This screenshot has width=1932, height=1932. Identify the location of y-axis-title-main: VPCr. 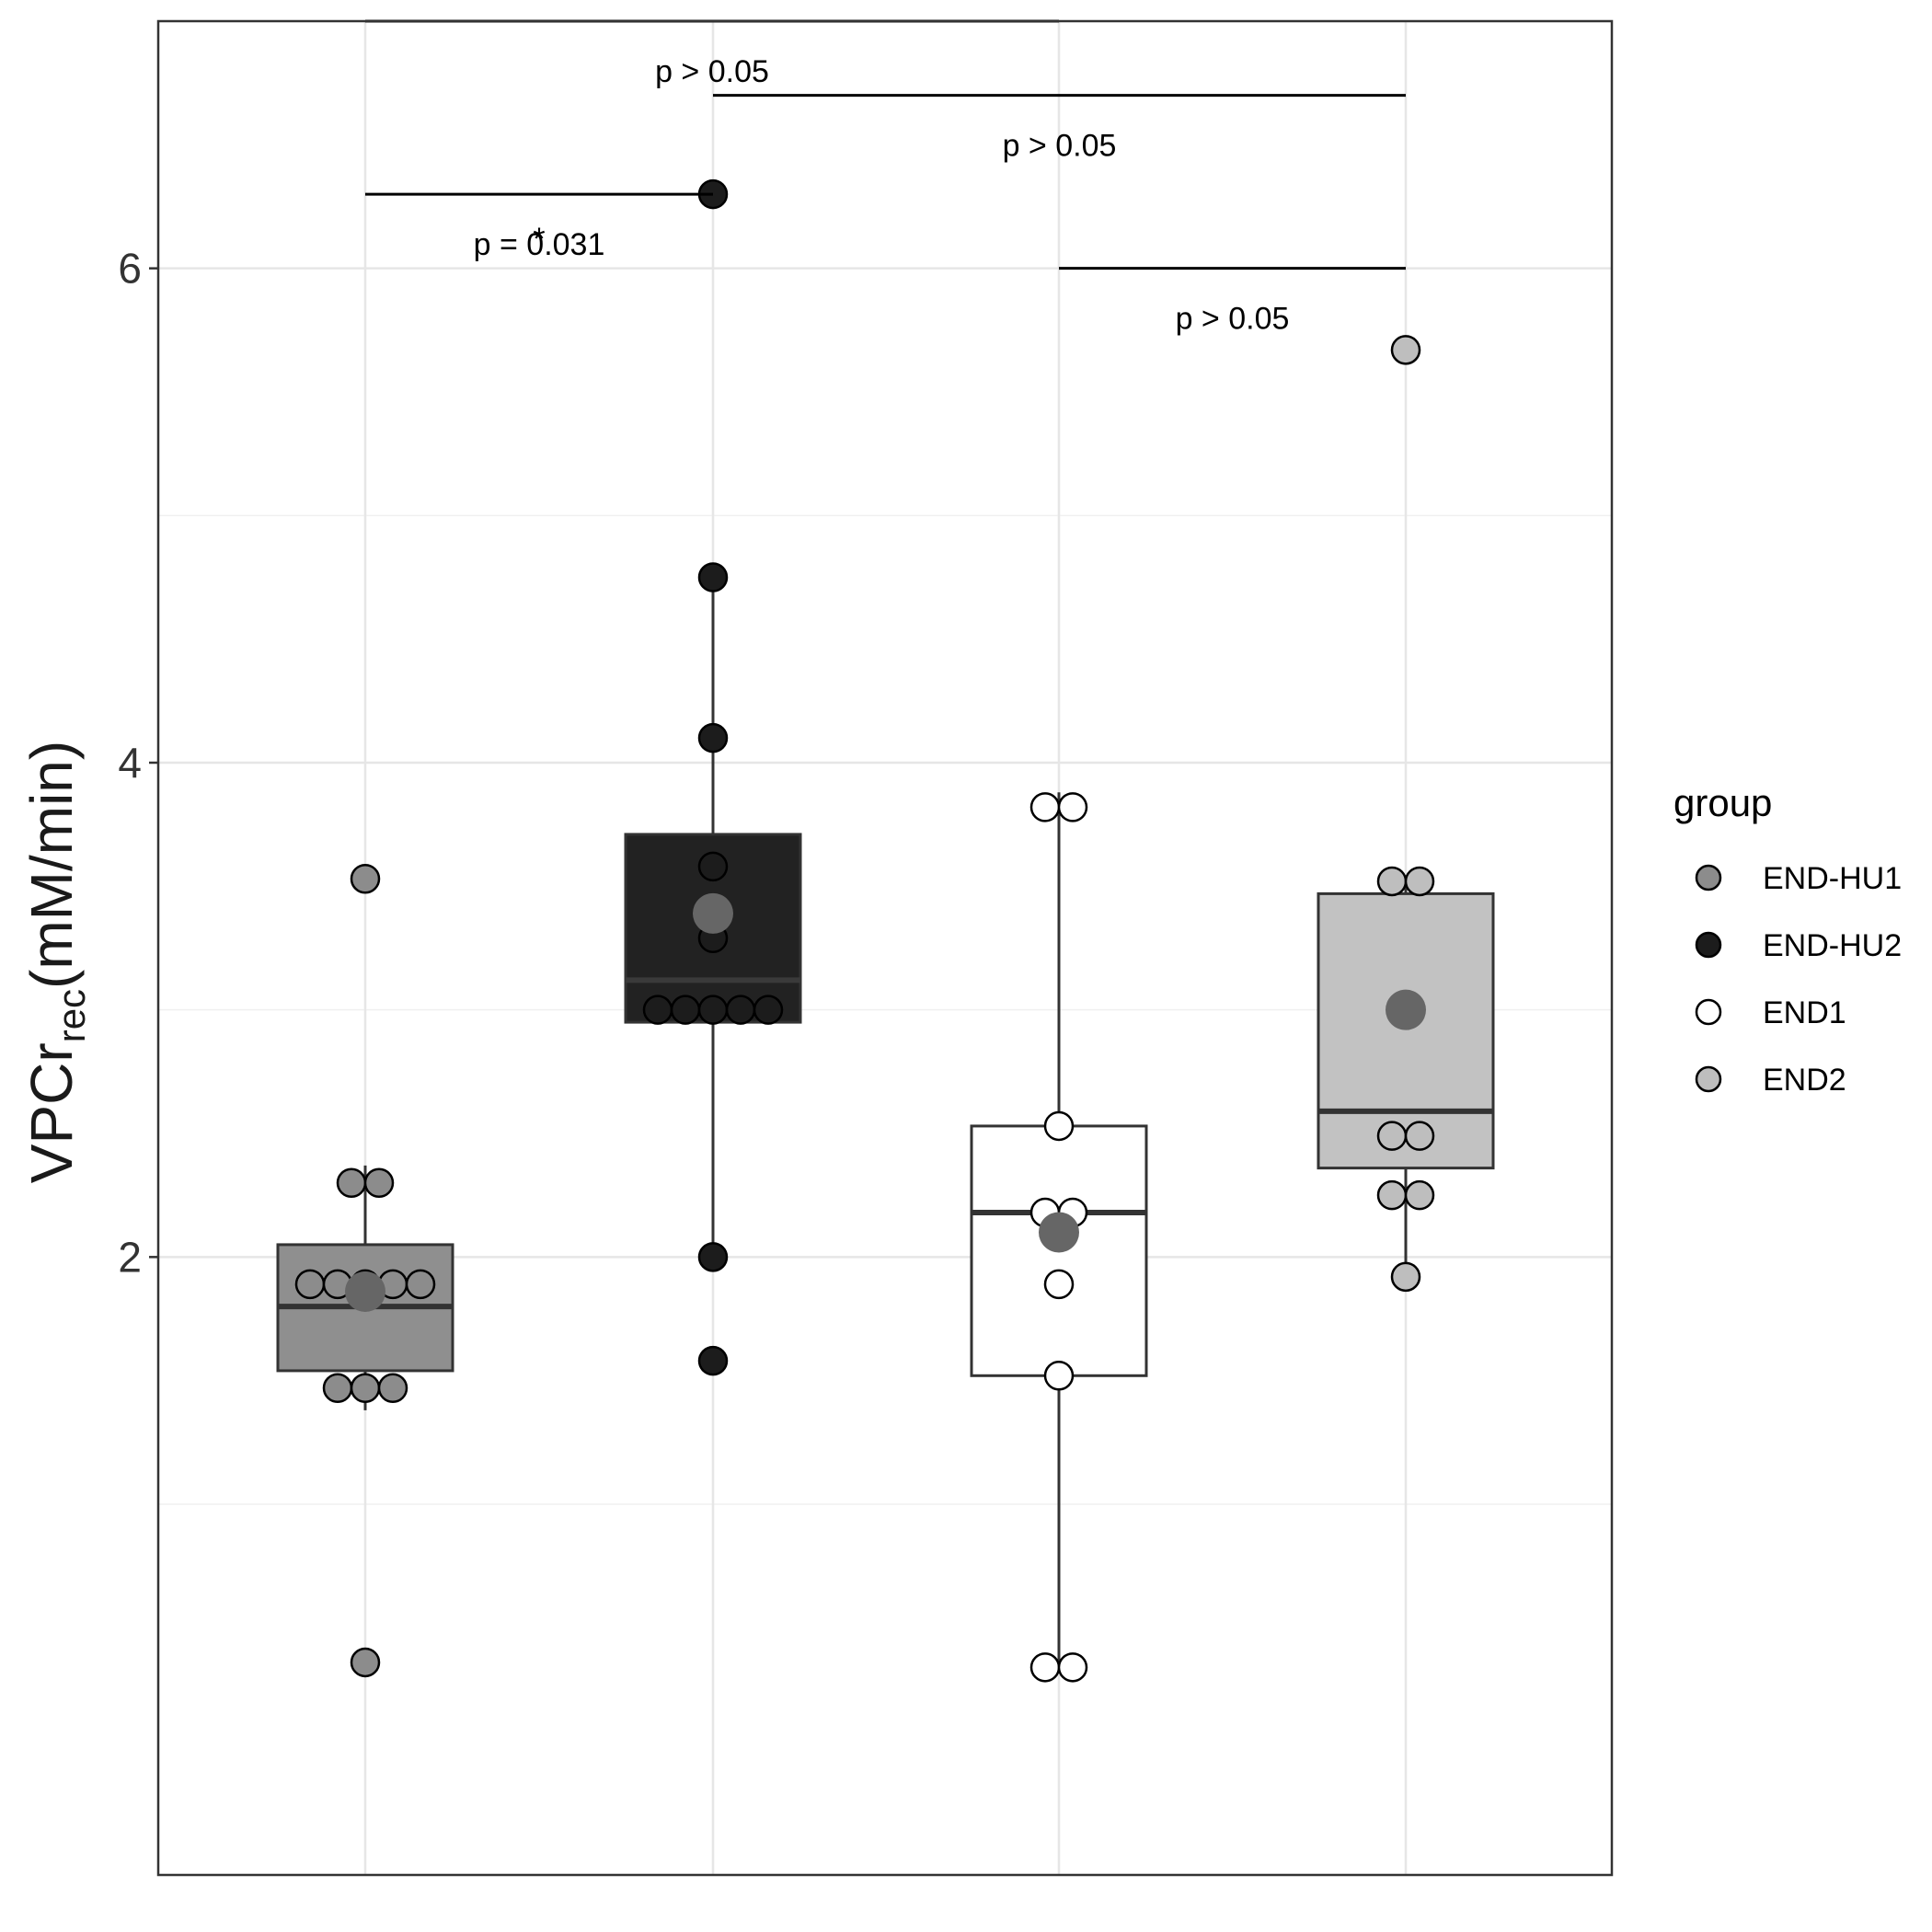
(51, 1112).